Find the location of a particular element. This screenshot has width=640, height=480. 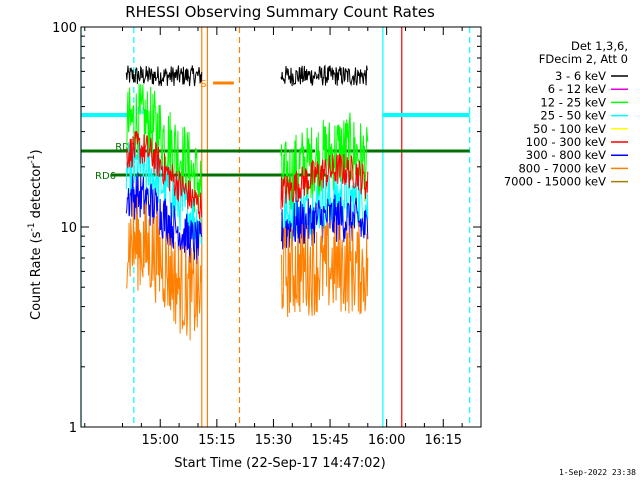

y-tick-label-2: 1 is located at coordinates (73, 428).